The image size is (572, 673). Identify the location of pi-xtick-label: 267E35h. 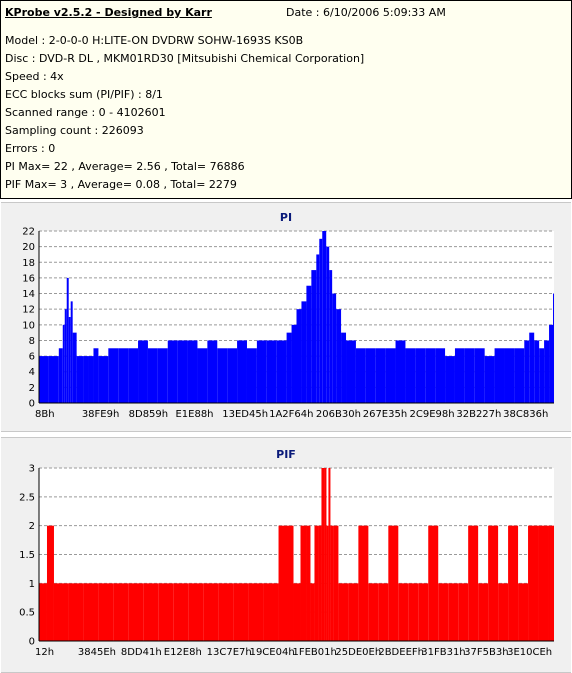
(385, 414).